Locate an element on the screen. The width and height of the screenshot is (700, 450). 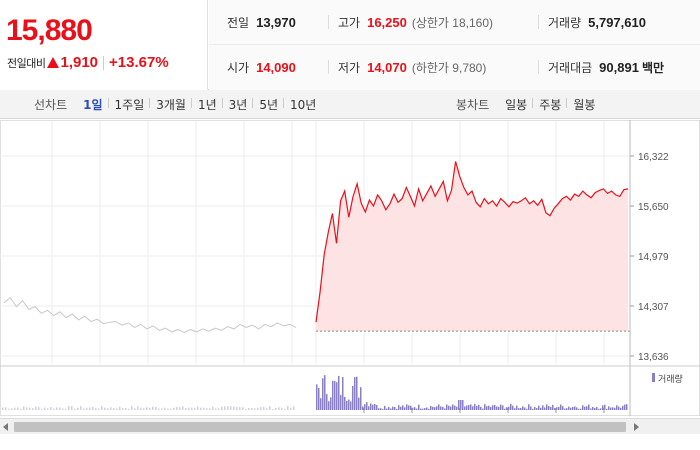
change-label: 전일대비 is located at coordinates (26, 63).